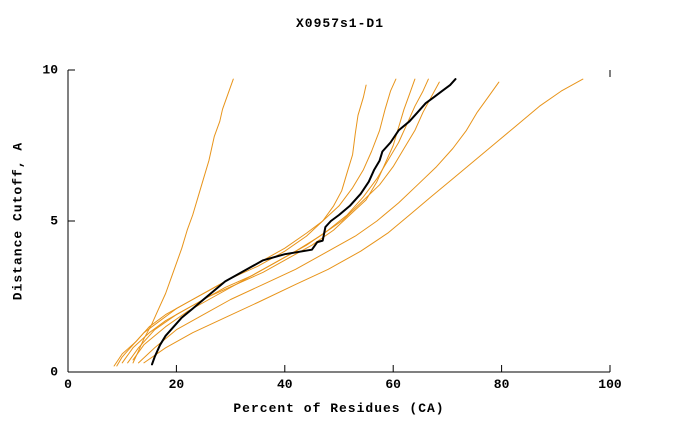  I want to click on x-tick-label: 80, so click(501, 384).